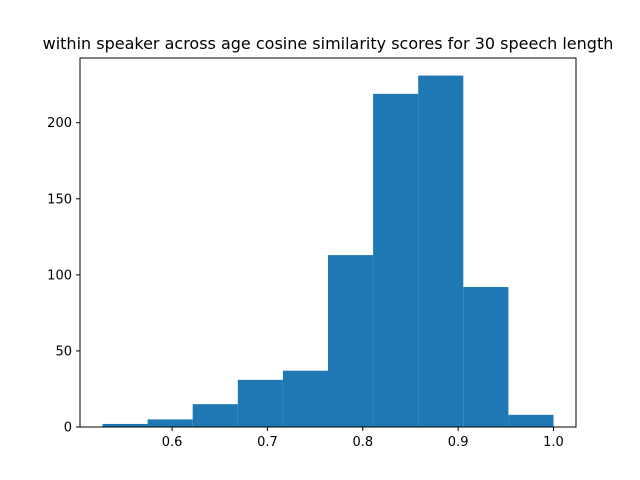  I want to click on x-axis-ticks: 0.6 0.7 0.8 0.9 1.0, so click(363, 438).